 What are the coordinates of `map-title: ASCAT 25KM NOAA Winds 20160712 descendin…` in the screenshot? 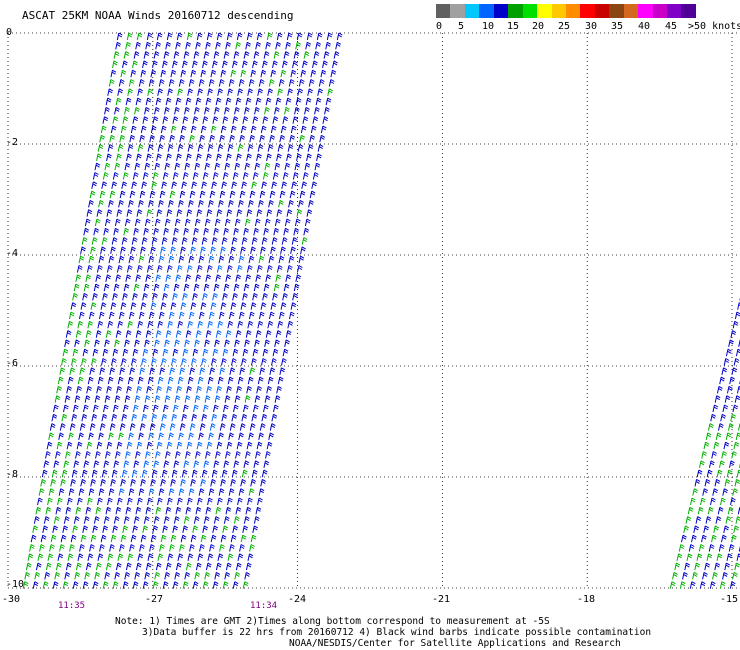 It's located at (158, 15).